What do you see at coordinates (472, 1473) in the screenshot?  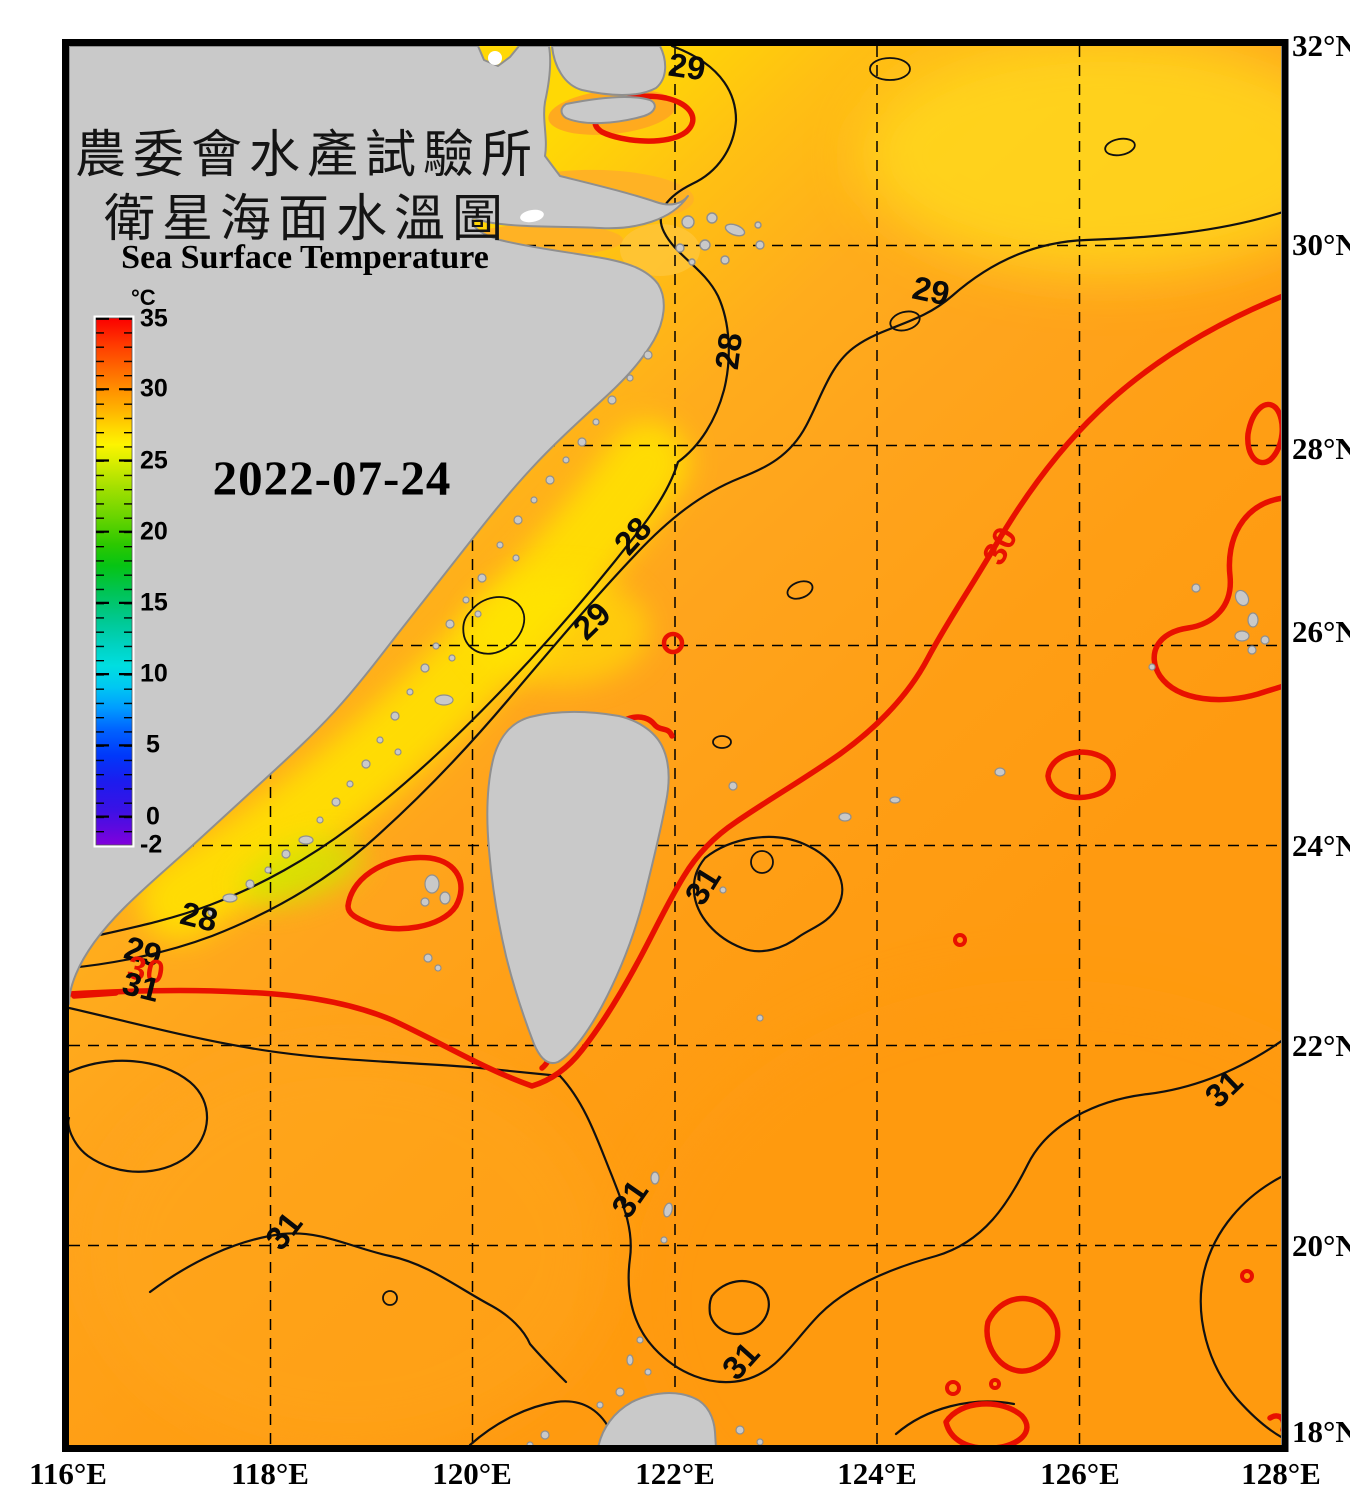 I see `lon-label-120E: 120°E` at bounding box center [472, 1473].